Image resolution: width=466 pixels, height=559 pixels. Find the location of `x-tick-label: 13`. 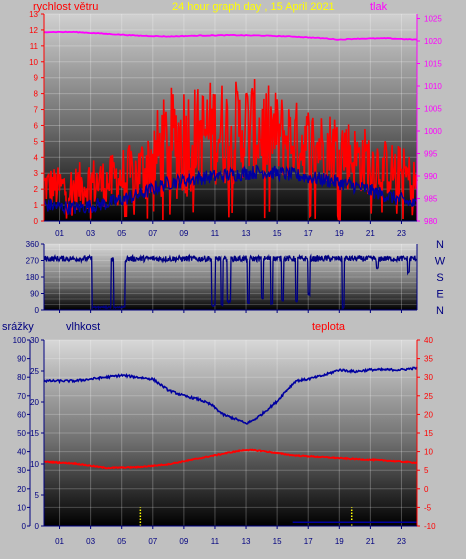

x-tick-label: 13 is located at coordinates (246, 233).